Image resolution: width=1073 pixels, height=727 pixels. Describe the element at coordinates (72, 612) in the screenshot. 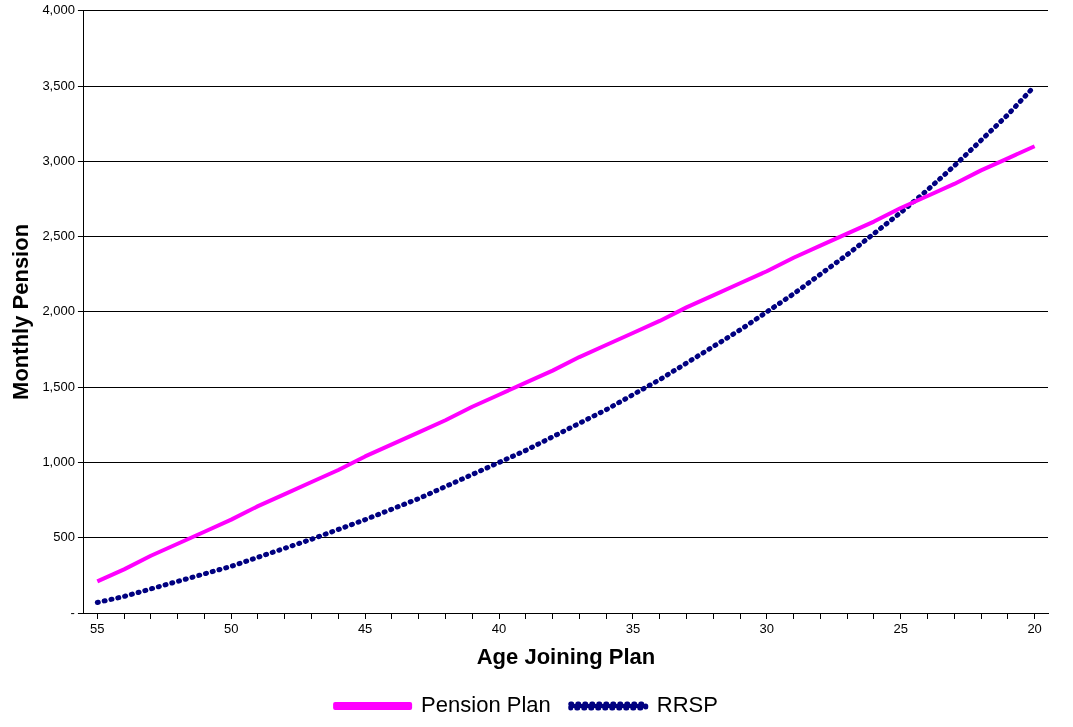

I see `y-tick-label: -` at that location.